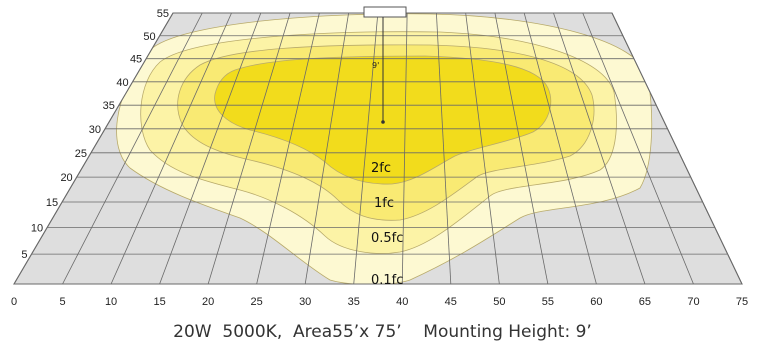 This screenshot has width=765, height=355. I want to click on x-tick-label: 45, so click(451, 302).